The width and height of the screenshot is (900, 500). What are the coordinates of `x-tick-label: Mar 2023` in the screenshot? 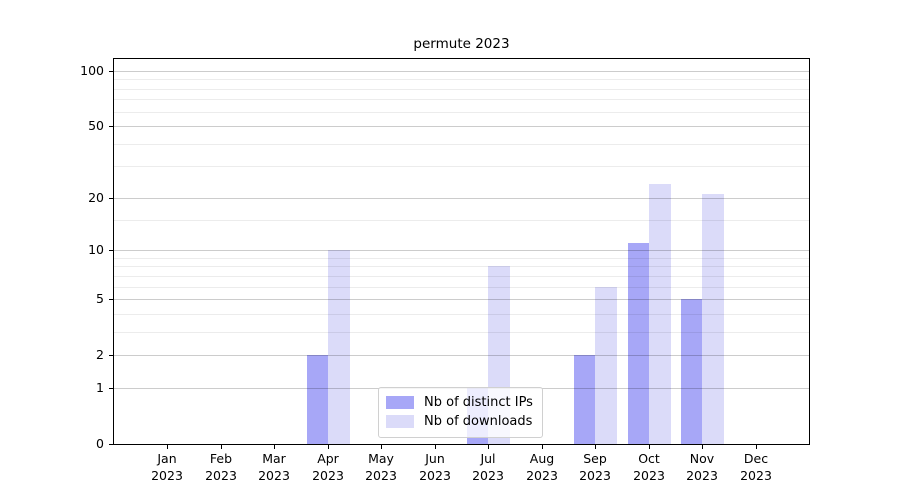 It's located at (274, 467).